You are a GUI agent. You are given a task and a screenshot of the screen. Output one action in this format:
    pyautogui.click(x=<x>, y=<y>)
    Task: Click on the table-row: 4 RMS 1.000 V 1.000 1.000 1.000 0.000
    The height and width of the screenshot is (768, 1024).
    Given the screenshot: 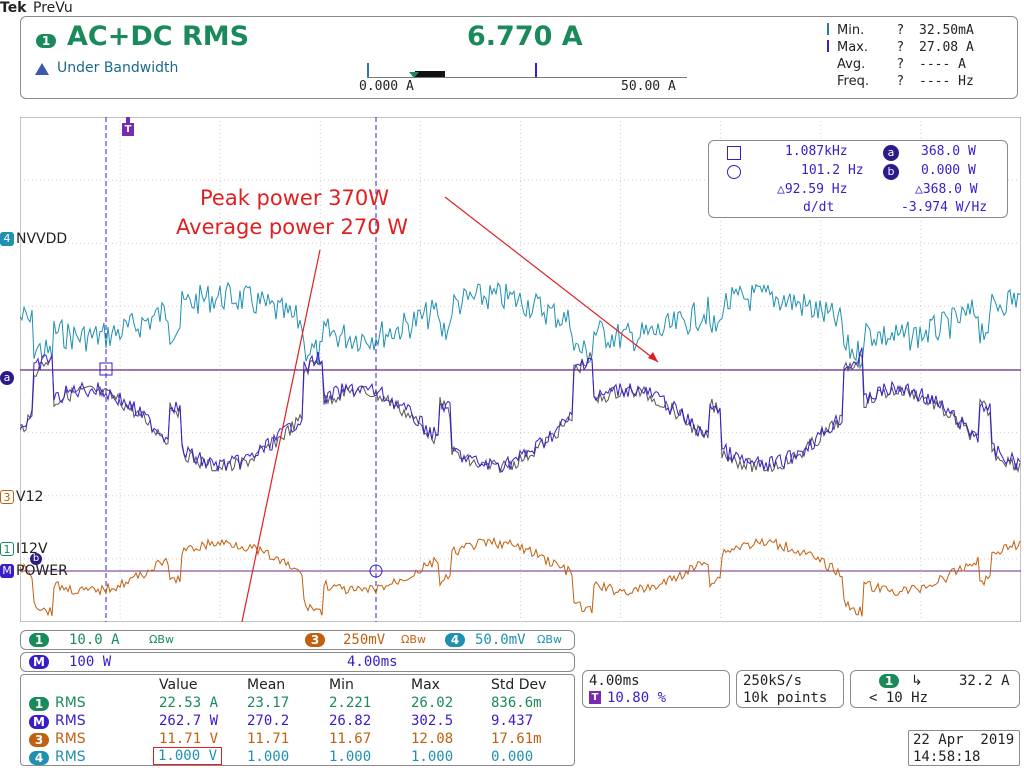 What is the action you would take?
    pyautogui.click(x=298, y=757)
    